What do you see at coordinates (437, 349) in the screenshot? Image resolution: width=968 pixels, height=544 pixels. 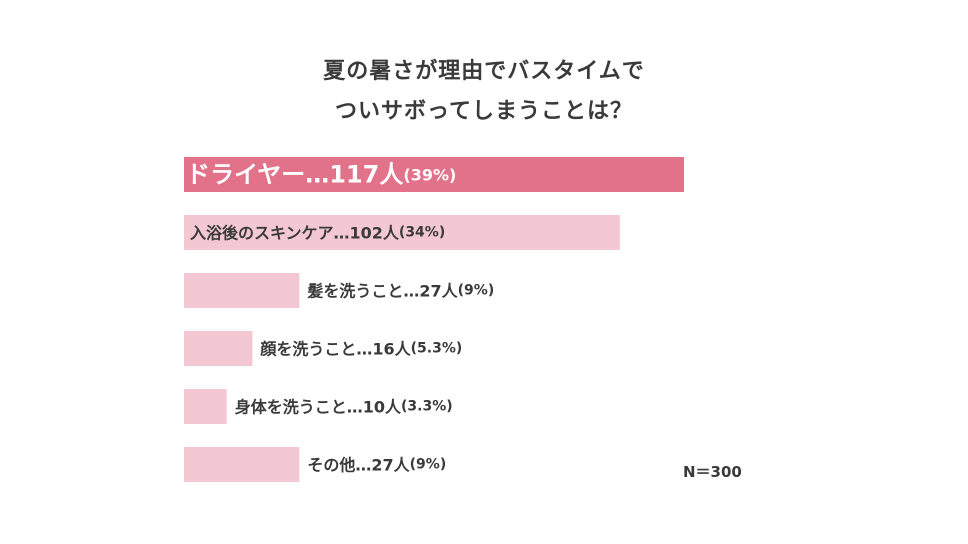 I see `bar-label-pct-3: (5.3%)` at bounding box center [437, 349].